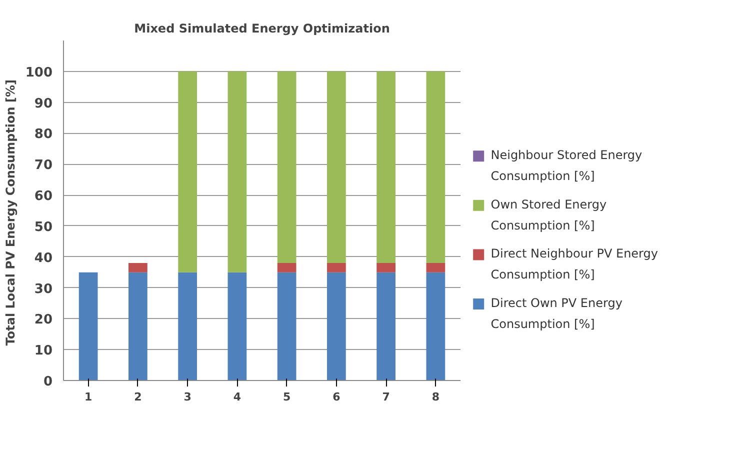  I want to click on x-tick-label: 7, so click(386, 397).